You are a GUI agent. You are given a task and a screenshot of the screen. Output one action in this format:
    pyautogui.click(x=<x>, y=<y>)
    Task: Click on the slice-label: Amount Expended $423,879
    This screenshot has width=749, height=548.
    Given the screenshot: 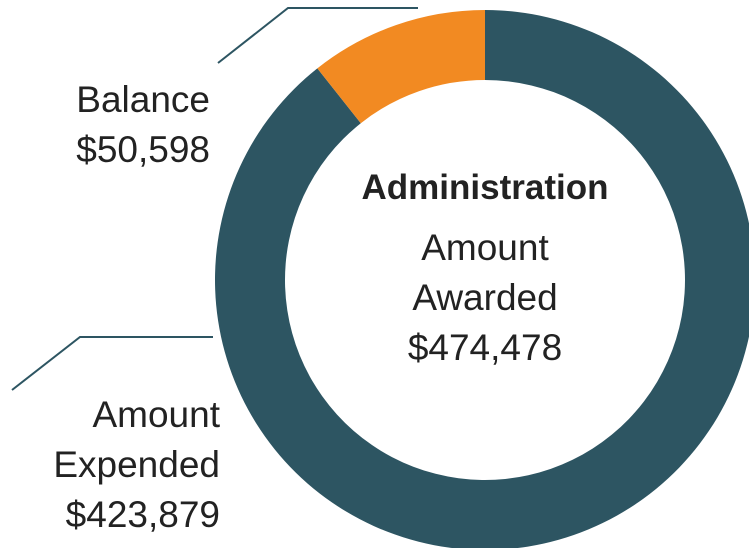 What is the action you would take?
    pyautogui.click(x=120, y=465)
    